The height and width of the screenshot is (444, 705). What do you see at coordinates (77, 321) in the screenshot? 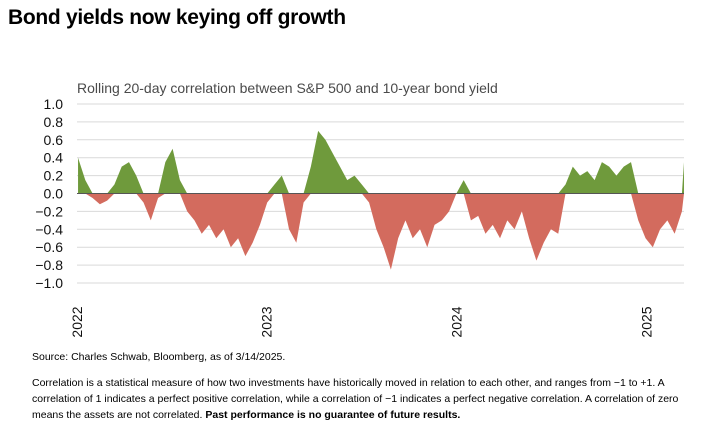
I see `x-tick-label: 2022` at bounding box center [77, 321].